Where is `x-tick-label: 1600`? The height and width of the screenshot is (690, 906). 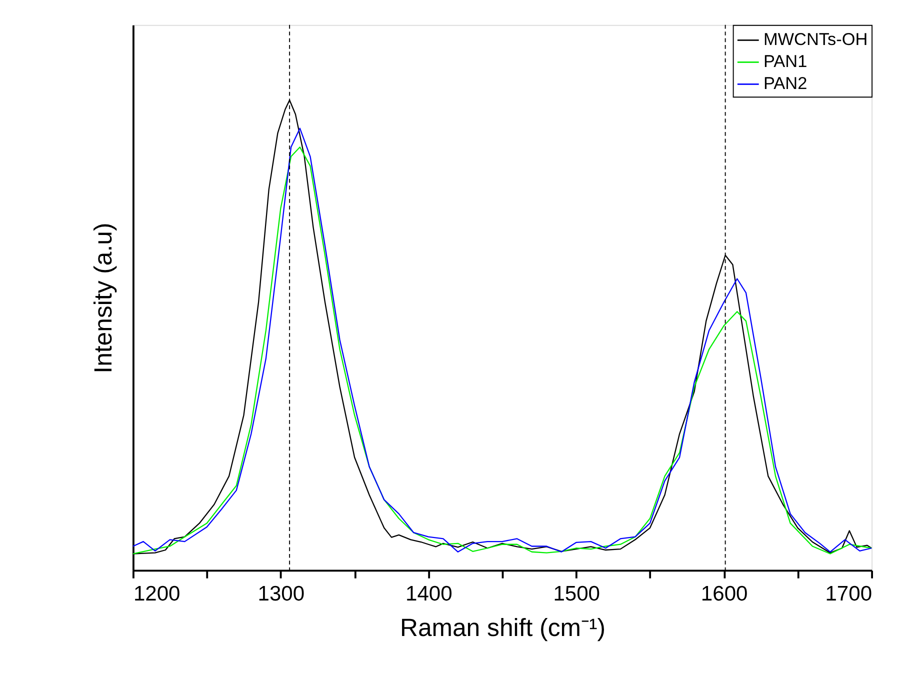 x-tick-label: 1600 is located at coordinates (724, 594).